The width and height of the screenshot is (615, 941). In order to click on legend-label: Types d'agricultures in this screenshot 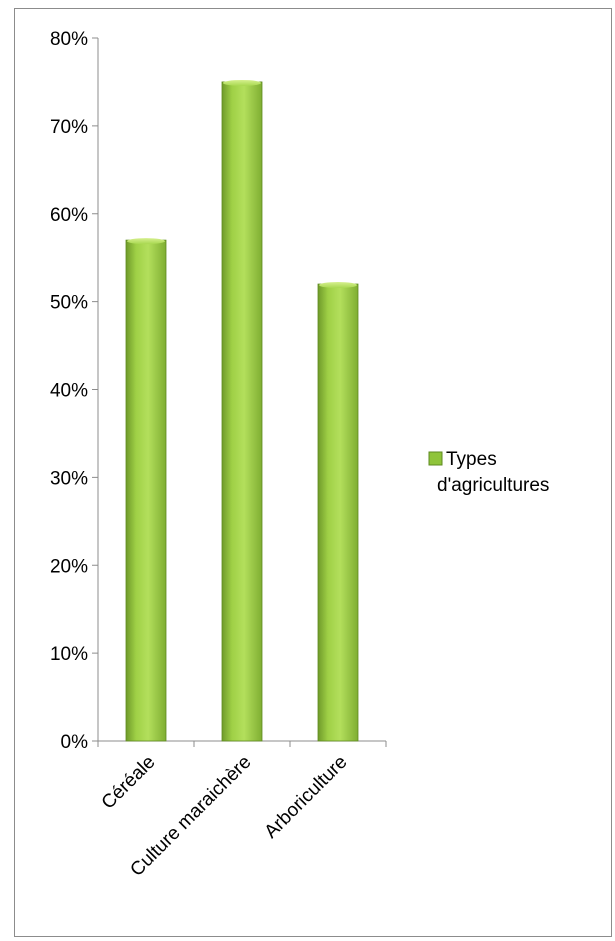, I will do `click(493, 472)`.